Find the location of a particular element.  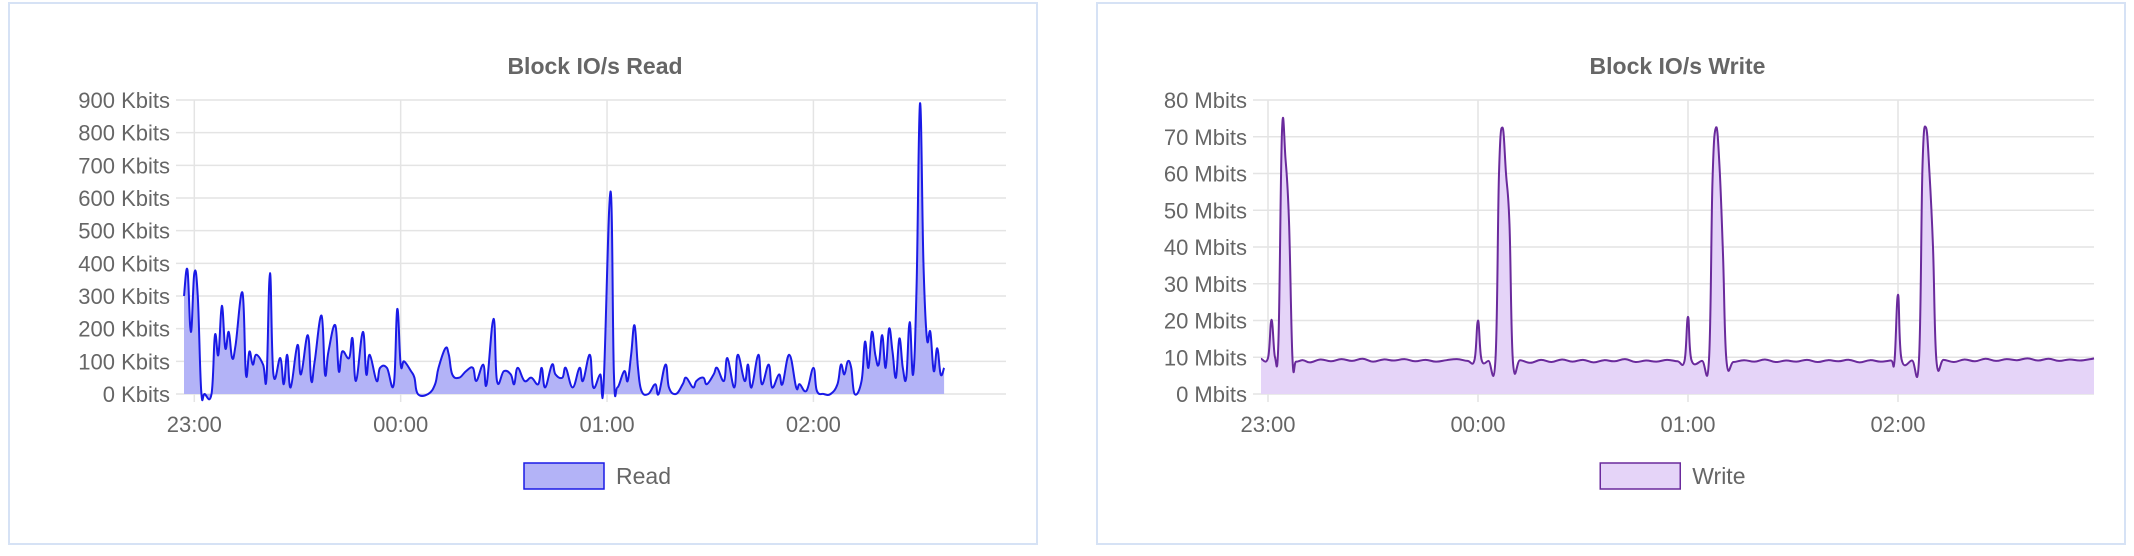

y-tick-label: 20 Mbits is located at coordinates (1205, 321).